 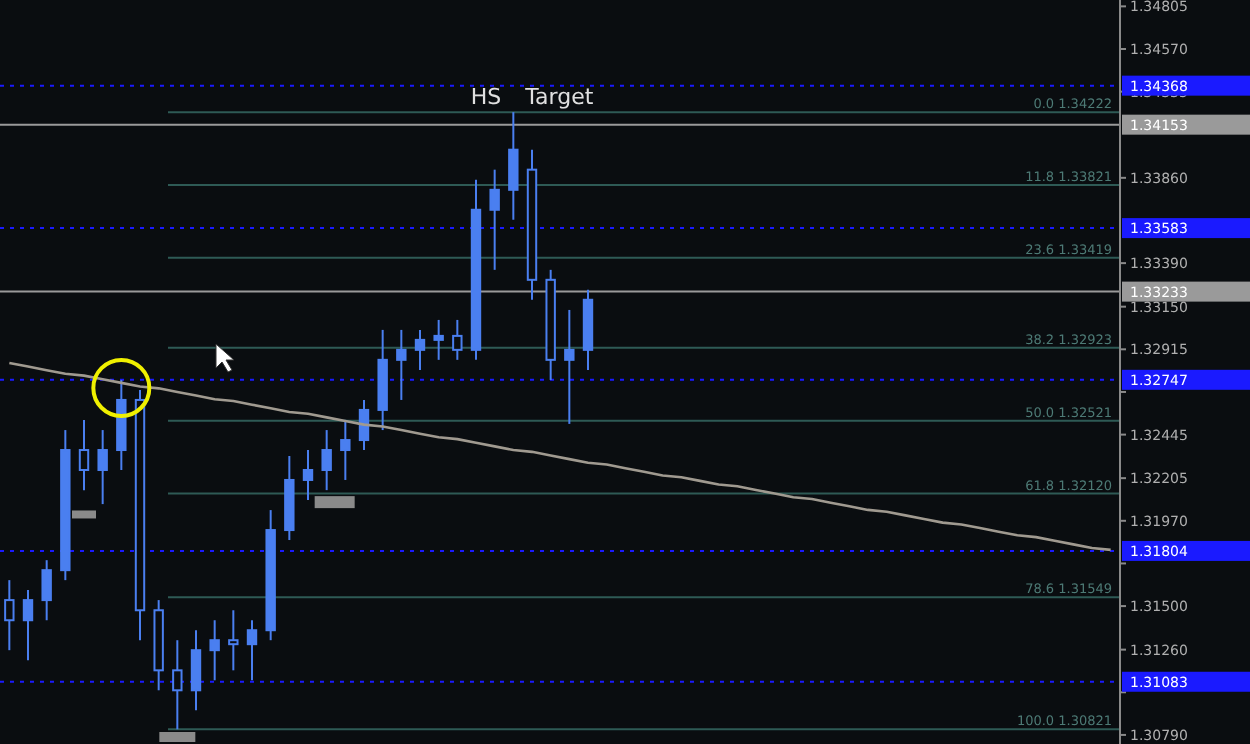 I want to click on annotation: Target, so click(x=559, y=96).